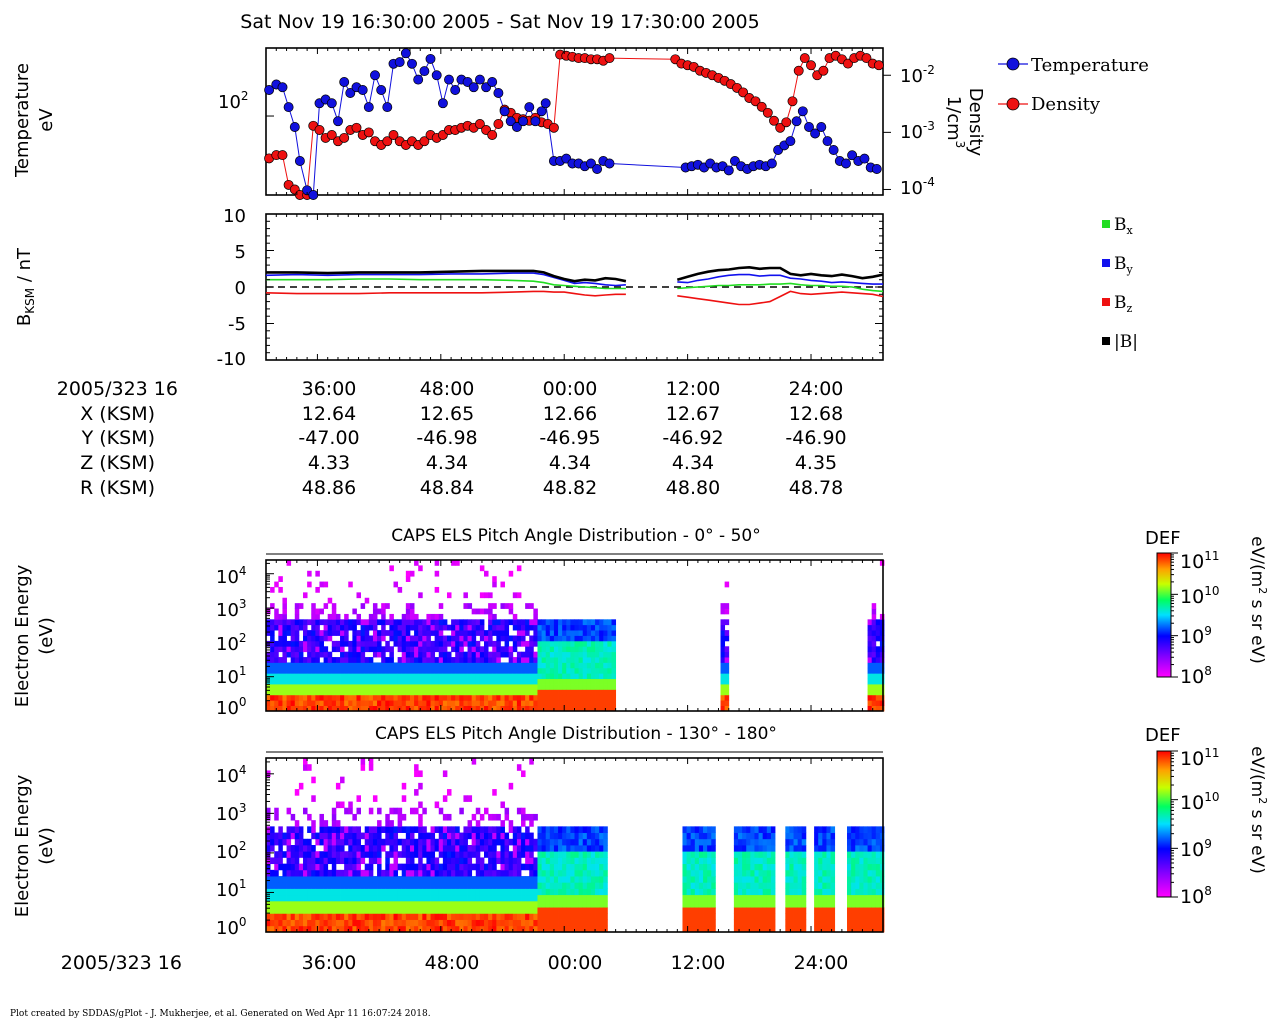 The width and height of the screenshot is (1280, 1024). What do you see at coordinates (975, 122) in the screenshot?
I see `density-axis-label: Density` at bounding box center [975, 122].